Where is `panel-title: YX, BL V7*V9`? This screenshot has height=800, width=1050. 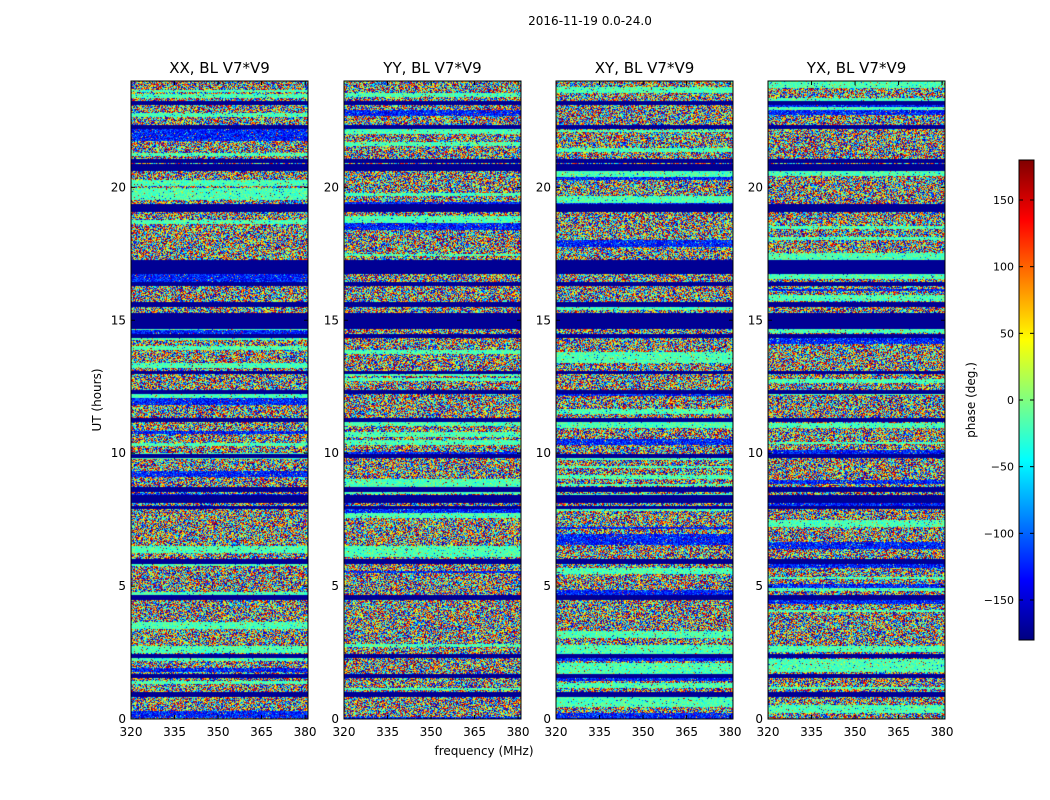
panel-title: YX, BL V7*V9 is located at coordinates (856, 68).